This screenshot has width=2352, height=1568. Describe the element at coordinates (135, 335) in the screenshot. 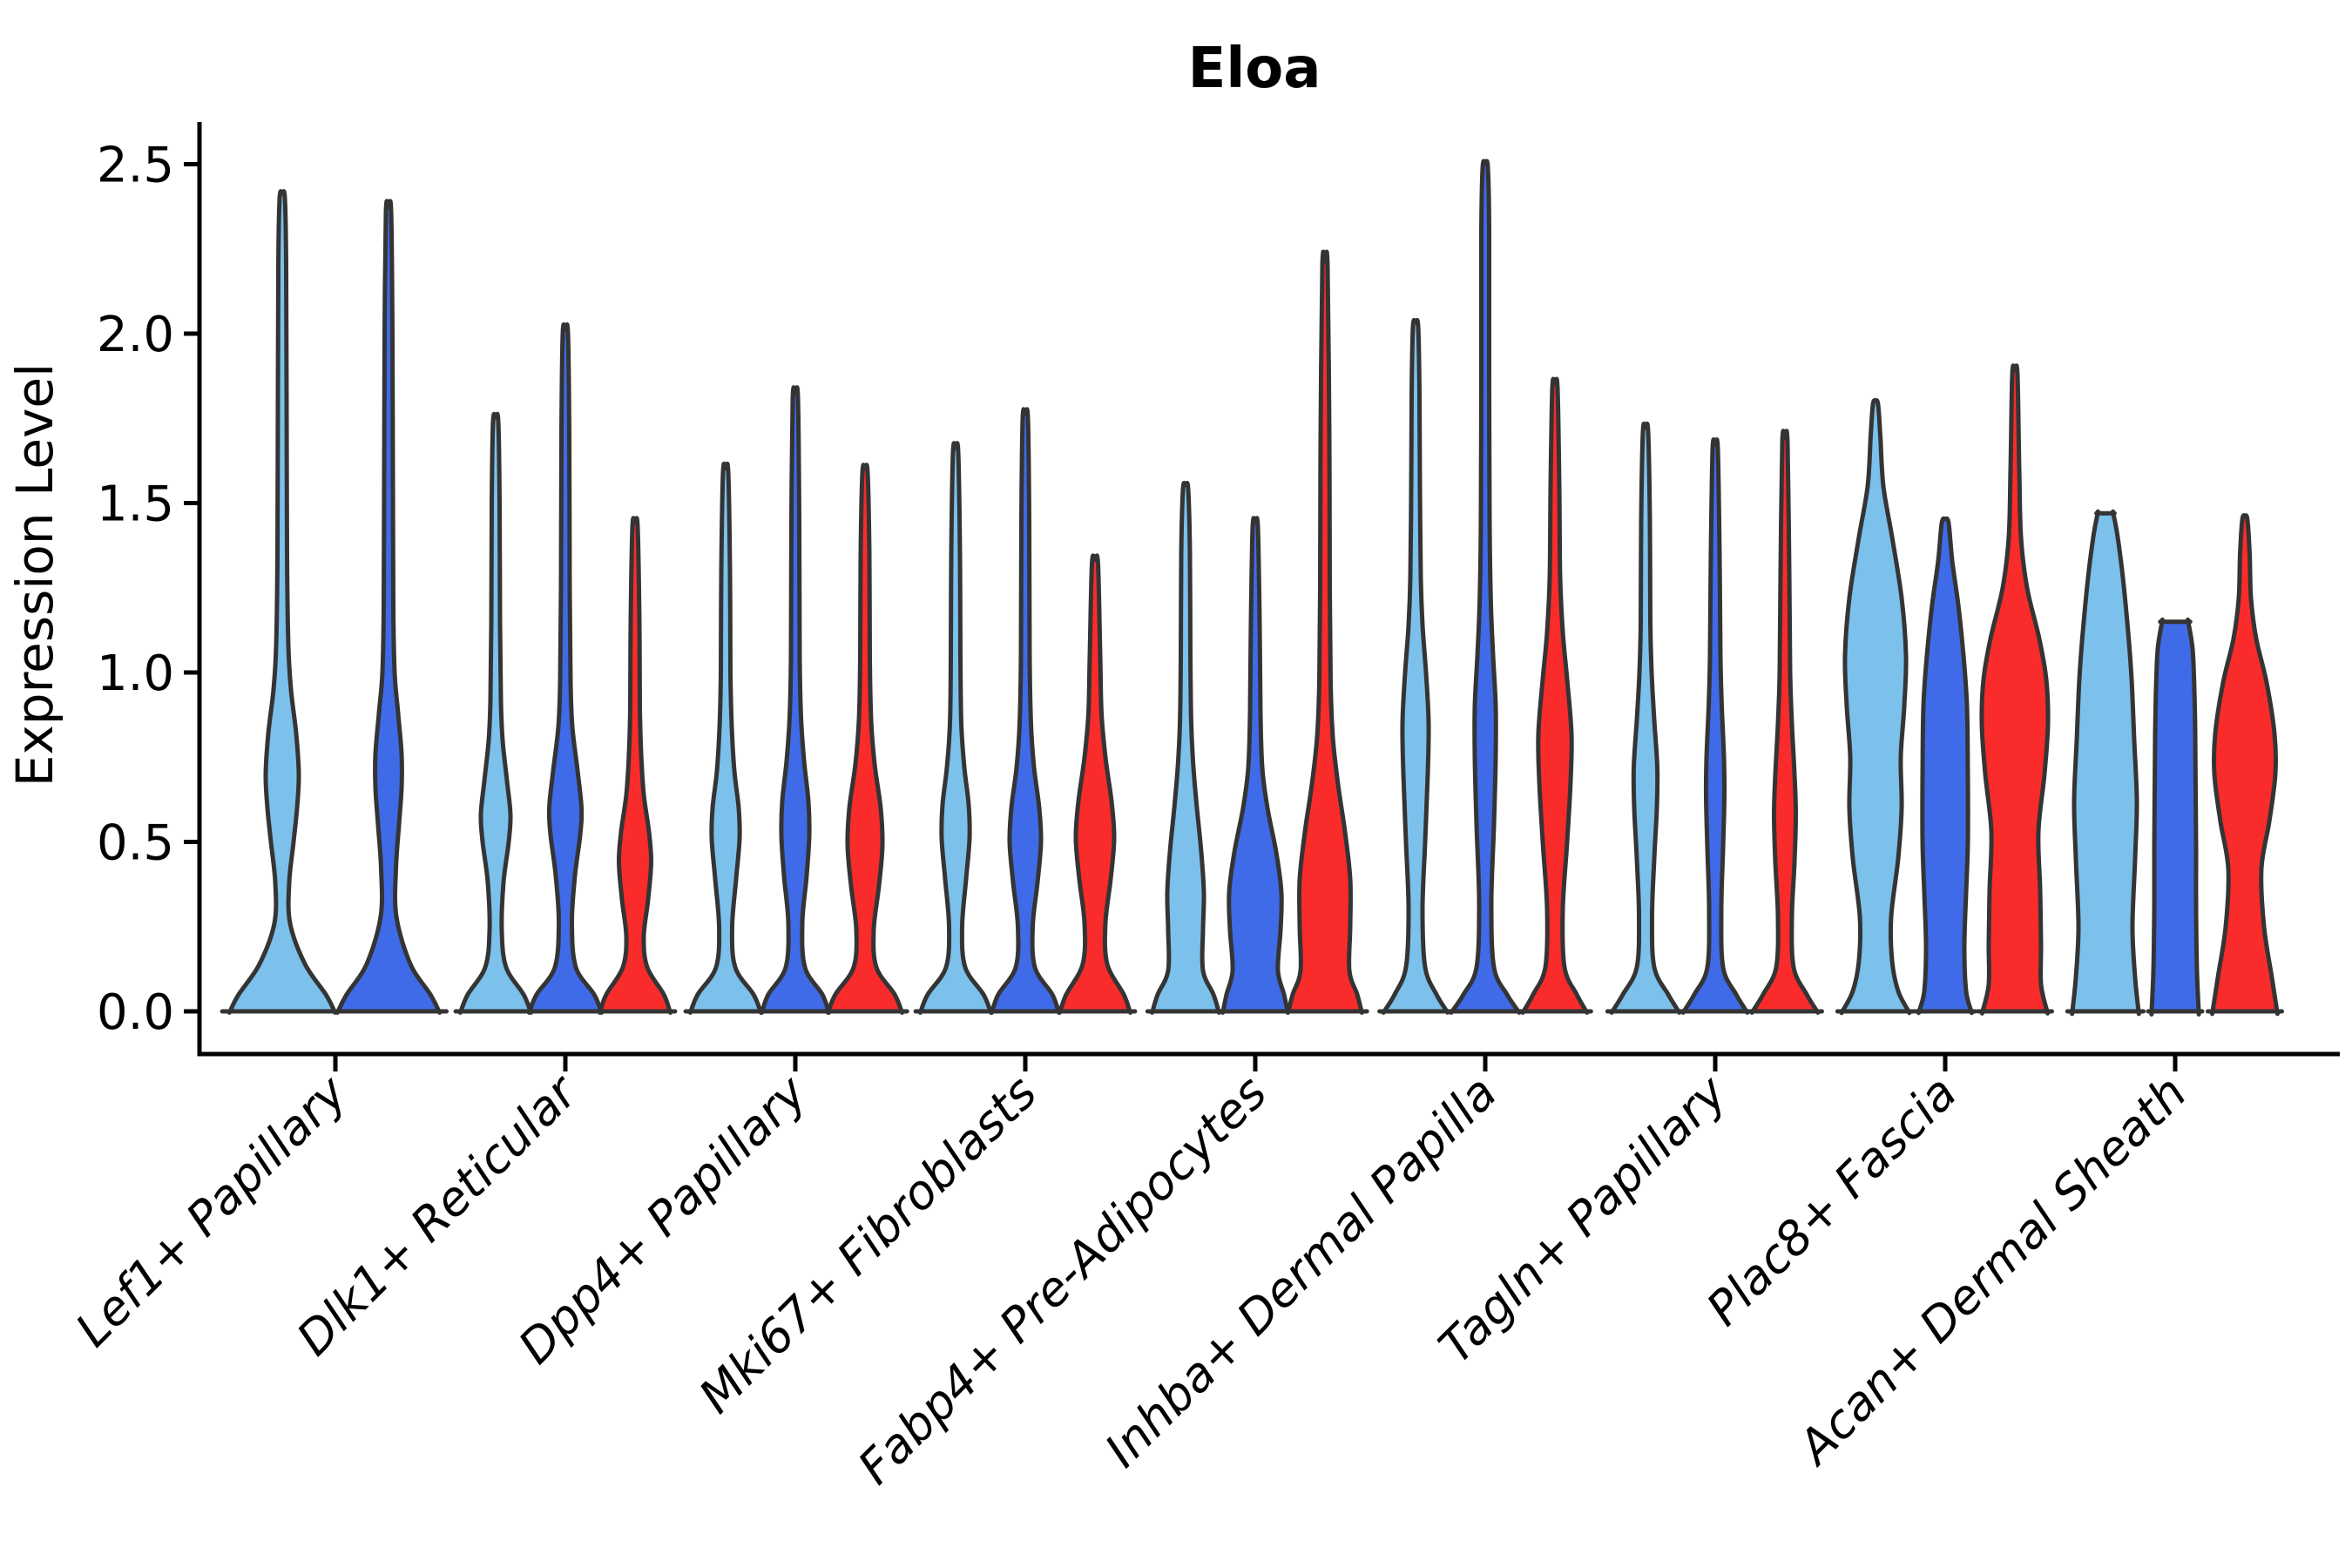

I see `y-tick-label-2.0: 2.0` at that location.